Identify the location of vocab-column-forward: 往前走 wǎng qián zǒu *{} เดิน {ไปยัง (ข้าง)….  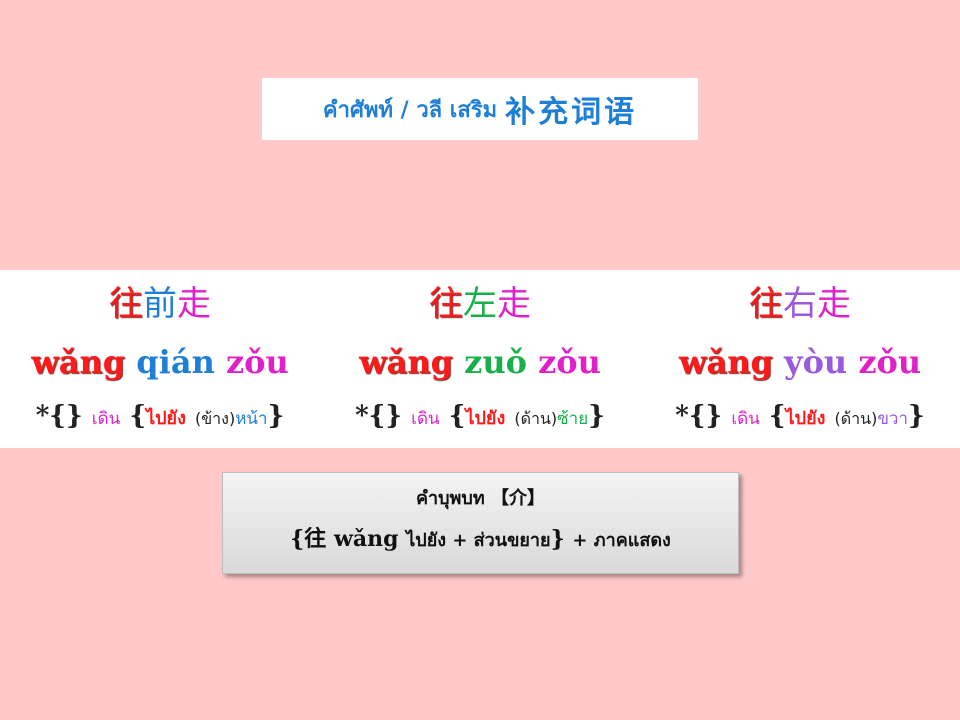
(160, 359).